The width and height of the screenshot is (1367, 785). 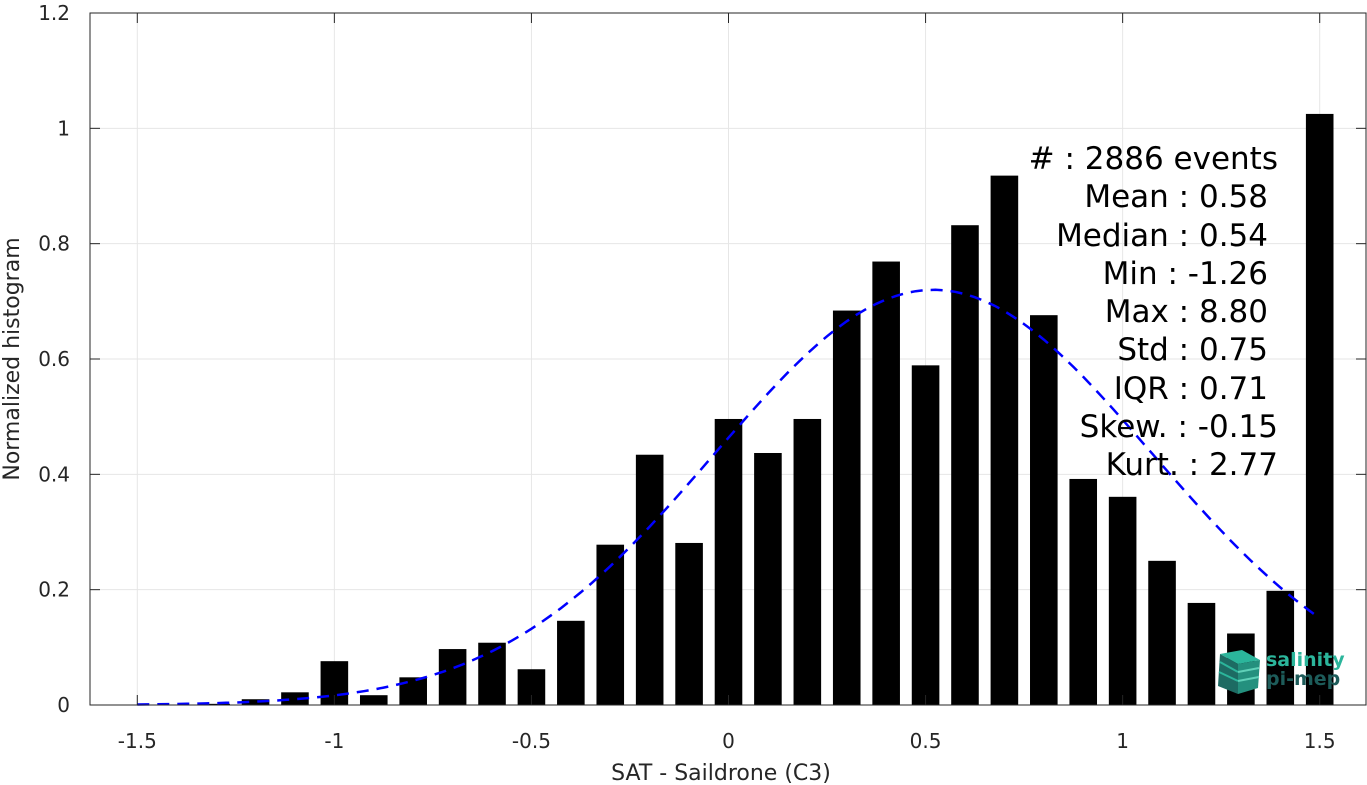 What do you see at coordinates (1192, 350) in the screenshot?
I see `stat-std: Std : 0.75` at bounding box center [1192, 350].